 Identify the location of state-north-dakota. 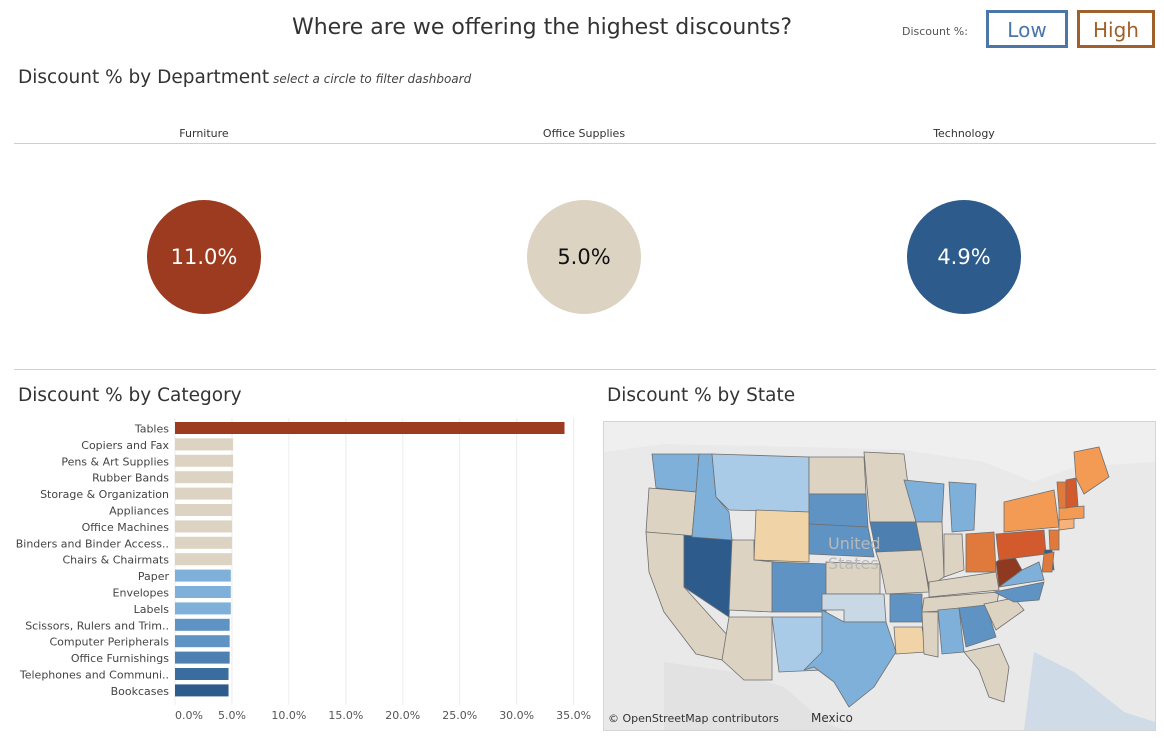
(837, 475).